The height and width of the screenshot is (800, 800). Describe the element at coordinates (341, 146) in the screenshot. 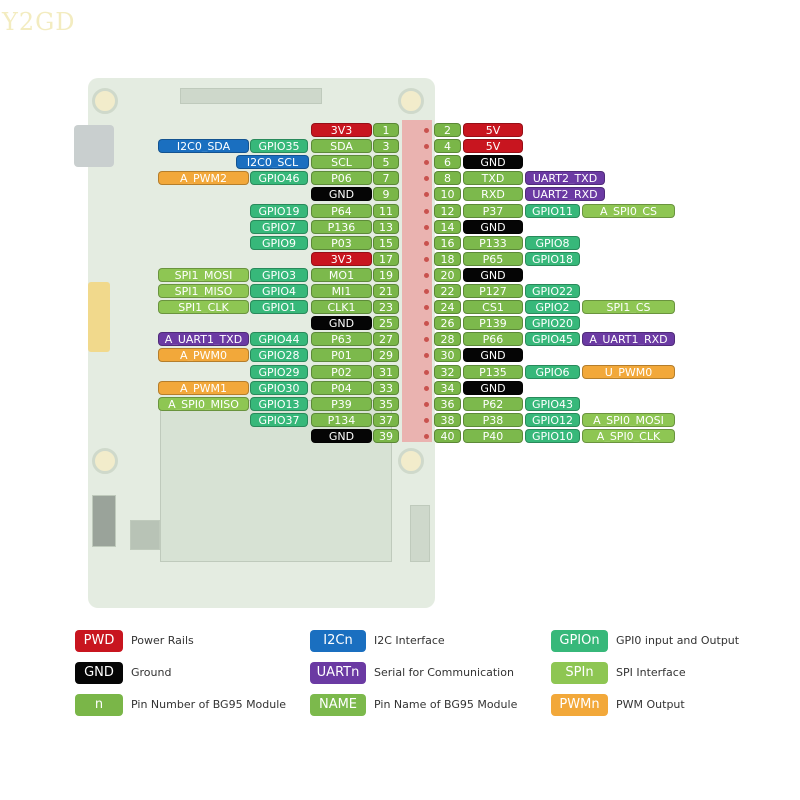

I see `pin-name: SDA` at that location.